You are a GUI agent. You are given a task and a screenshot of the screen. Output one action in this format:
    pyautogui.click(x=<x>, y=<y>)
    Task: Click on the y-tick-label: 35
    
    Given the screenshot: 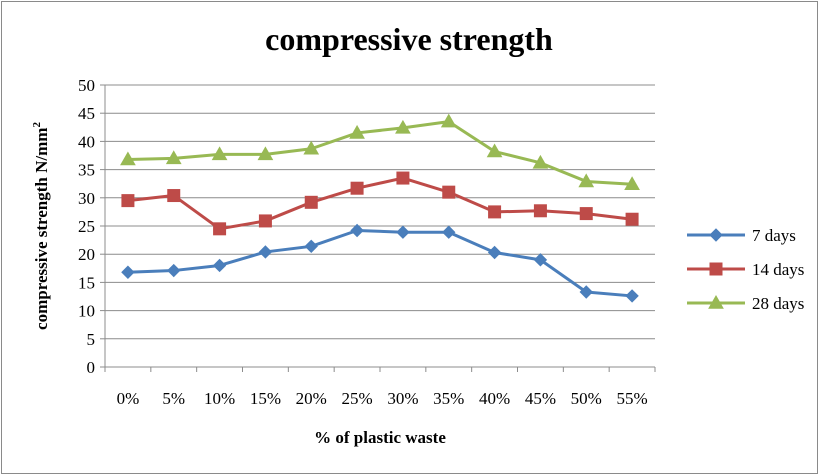 What is the action you would take?
    pyautogui.click(x=86, y=170)
    